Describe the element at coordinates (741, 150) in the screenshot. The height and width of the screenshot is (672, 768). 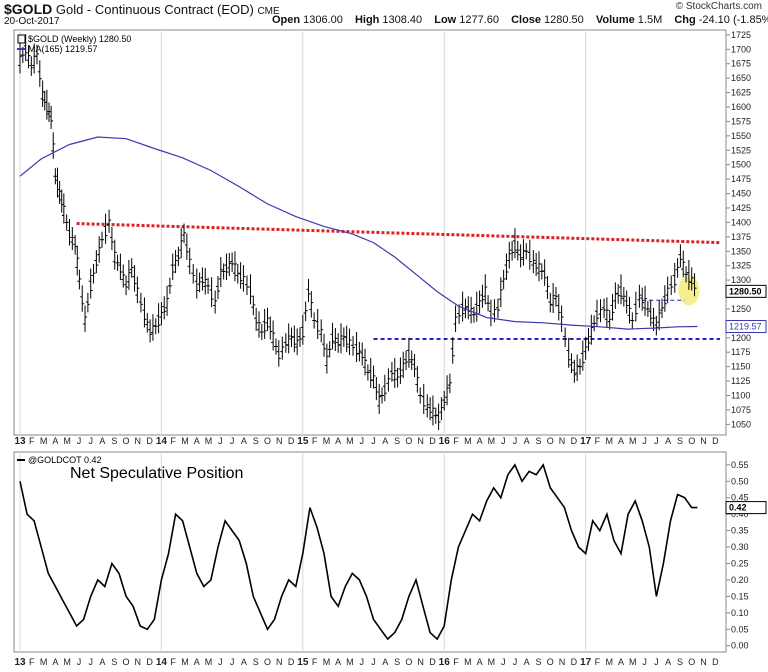
I see `y-tick-label: 1525` at that location.